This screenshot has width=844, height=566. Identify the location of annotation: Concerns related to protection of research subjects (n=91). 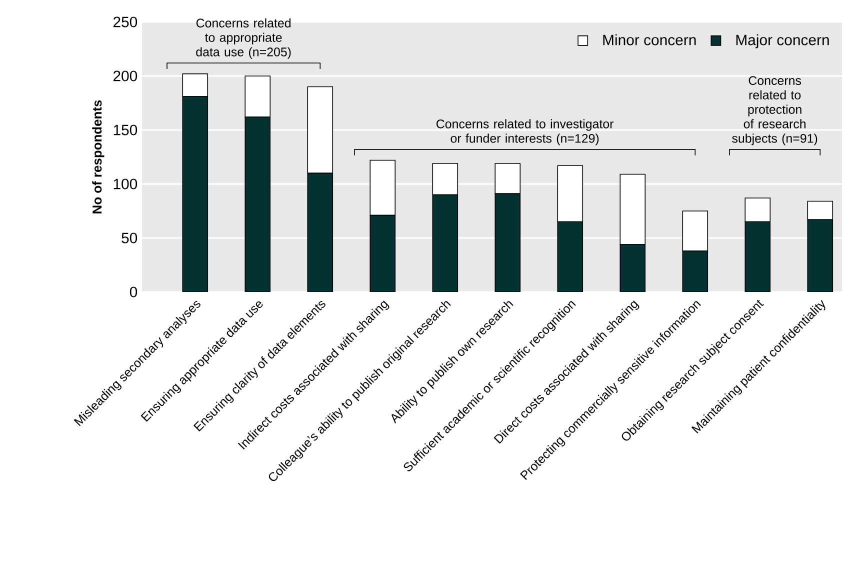
(775, 111).